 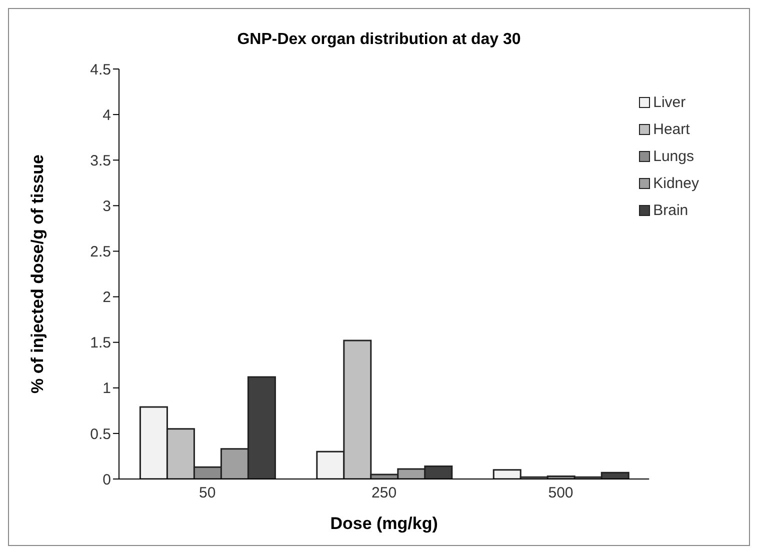 I want to click on legend-label: Lungs, so click(x=673, y=157).